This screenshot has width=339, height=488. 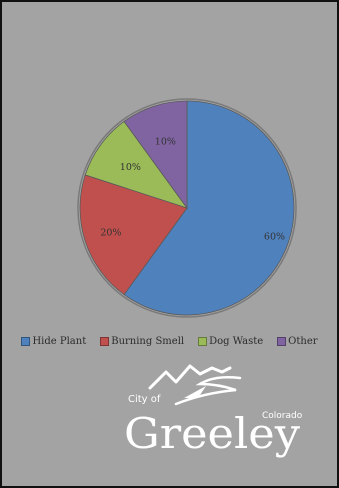 I want to click on legend-item-burning-smell: Burning Smell, so click(x=142, y=341).